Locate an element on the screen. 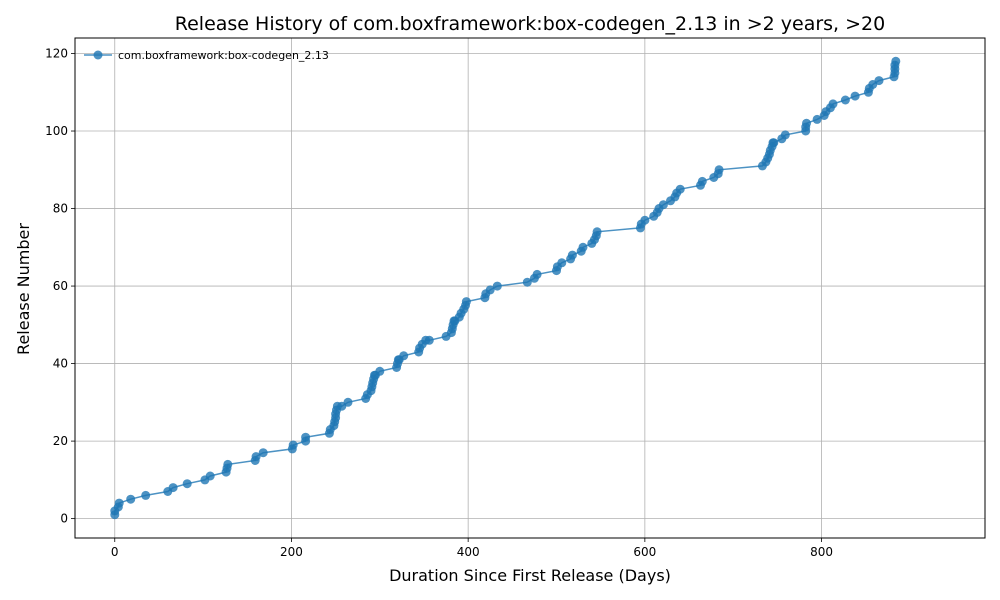  y-tick-label: 20 is located at coordinates (60, 441).